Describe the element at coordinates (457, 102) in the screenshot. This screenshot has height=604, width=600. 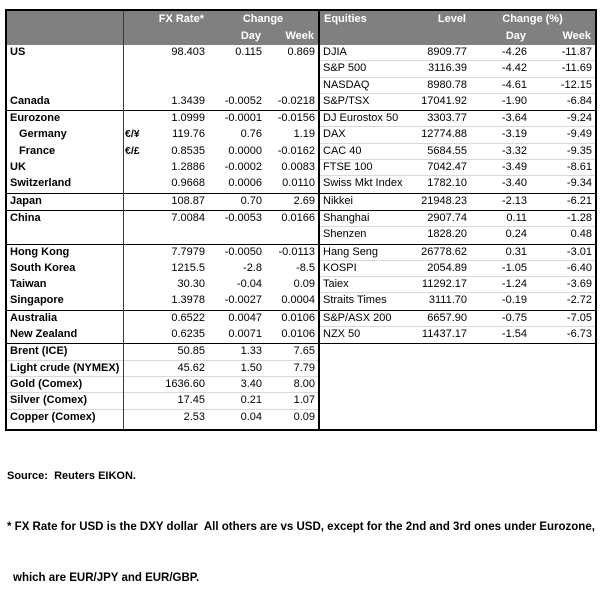
I see `equity-row: S&P/TSX 17041.92 -1.90 -6.84` at that location.